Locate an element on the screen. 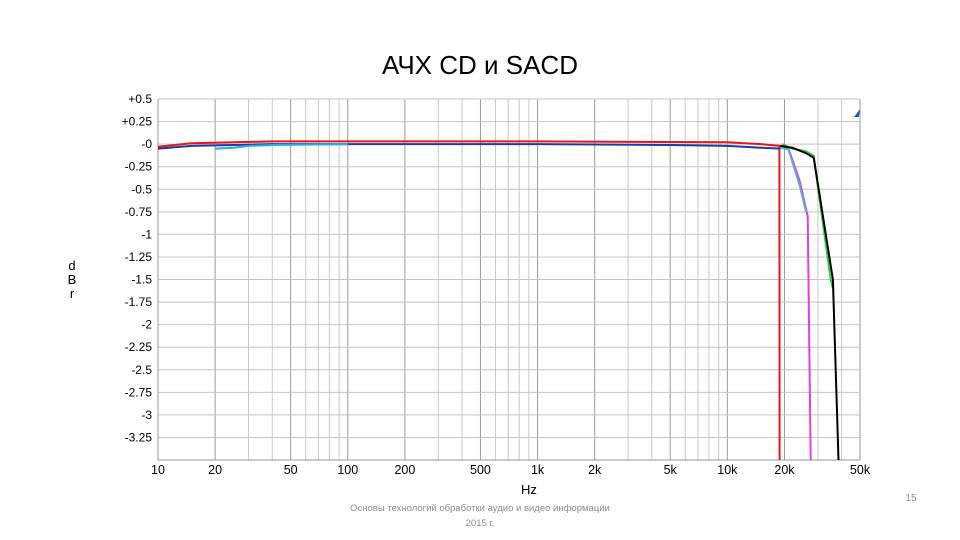  y-tick-label: -1.5 is located at coordinates (141, 280).